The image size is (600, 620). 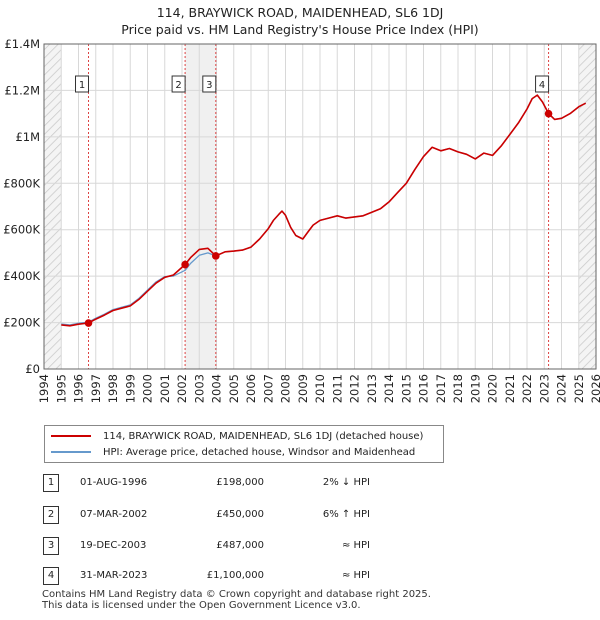 I want to click on x-tick-label: 2003, so click(x=199, y=388).